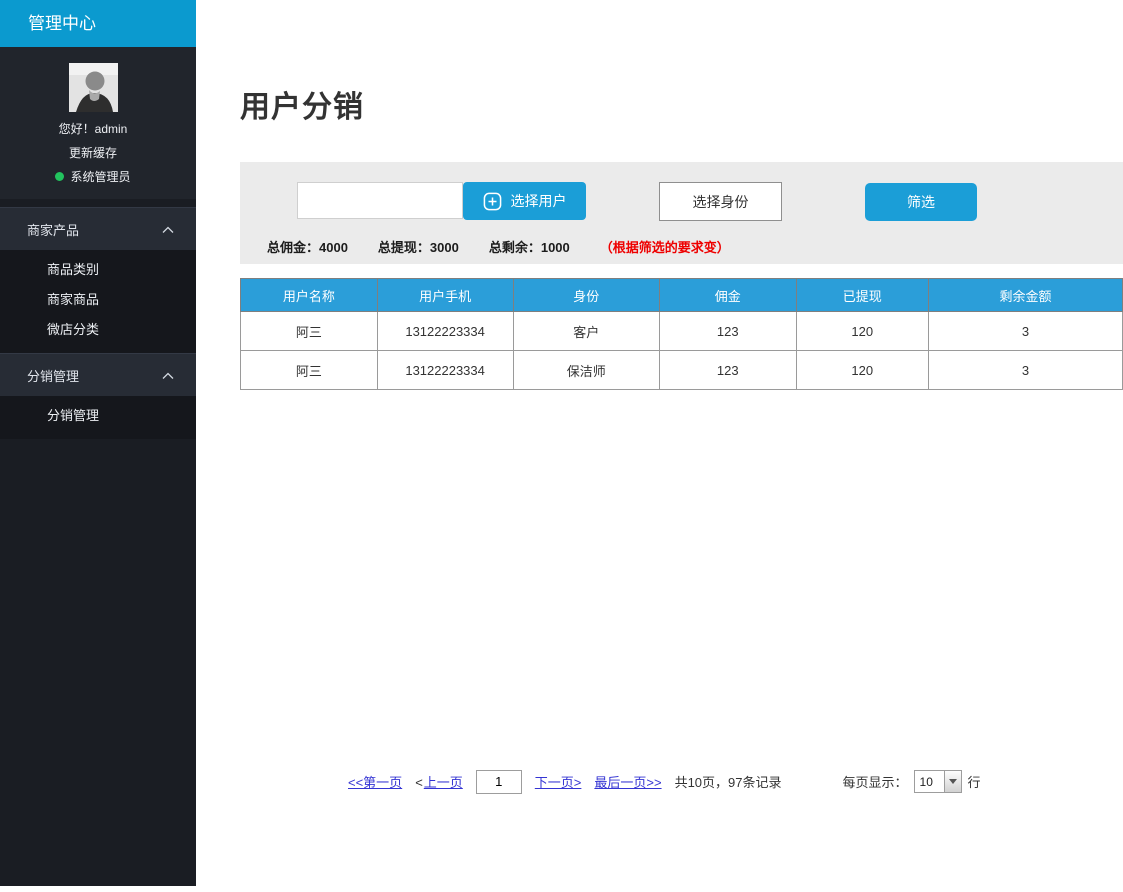 This screenshot has width=1123, height=892. I want to click on submenu-distribution-mgmt: 分销管理, so click(98, 417).